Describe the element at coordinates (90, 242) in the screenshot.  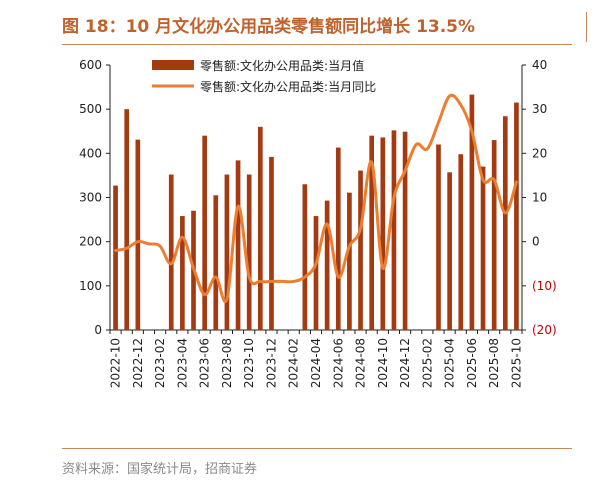
I see `y-left-tick-label: 200` at that location.